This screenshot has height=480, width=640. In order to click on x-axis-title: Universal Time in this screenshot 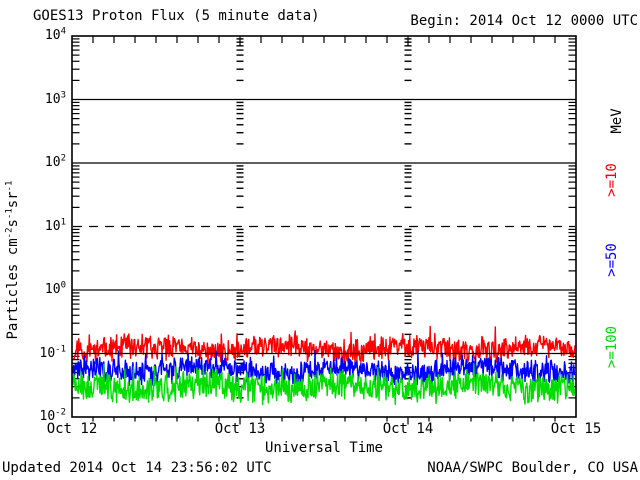, I will do `click(323, 448)`.